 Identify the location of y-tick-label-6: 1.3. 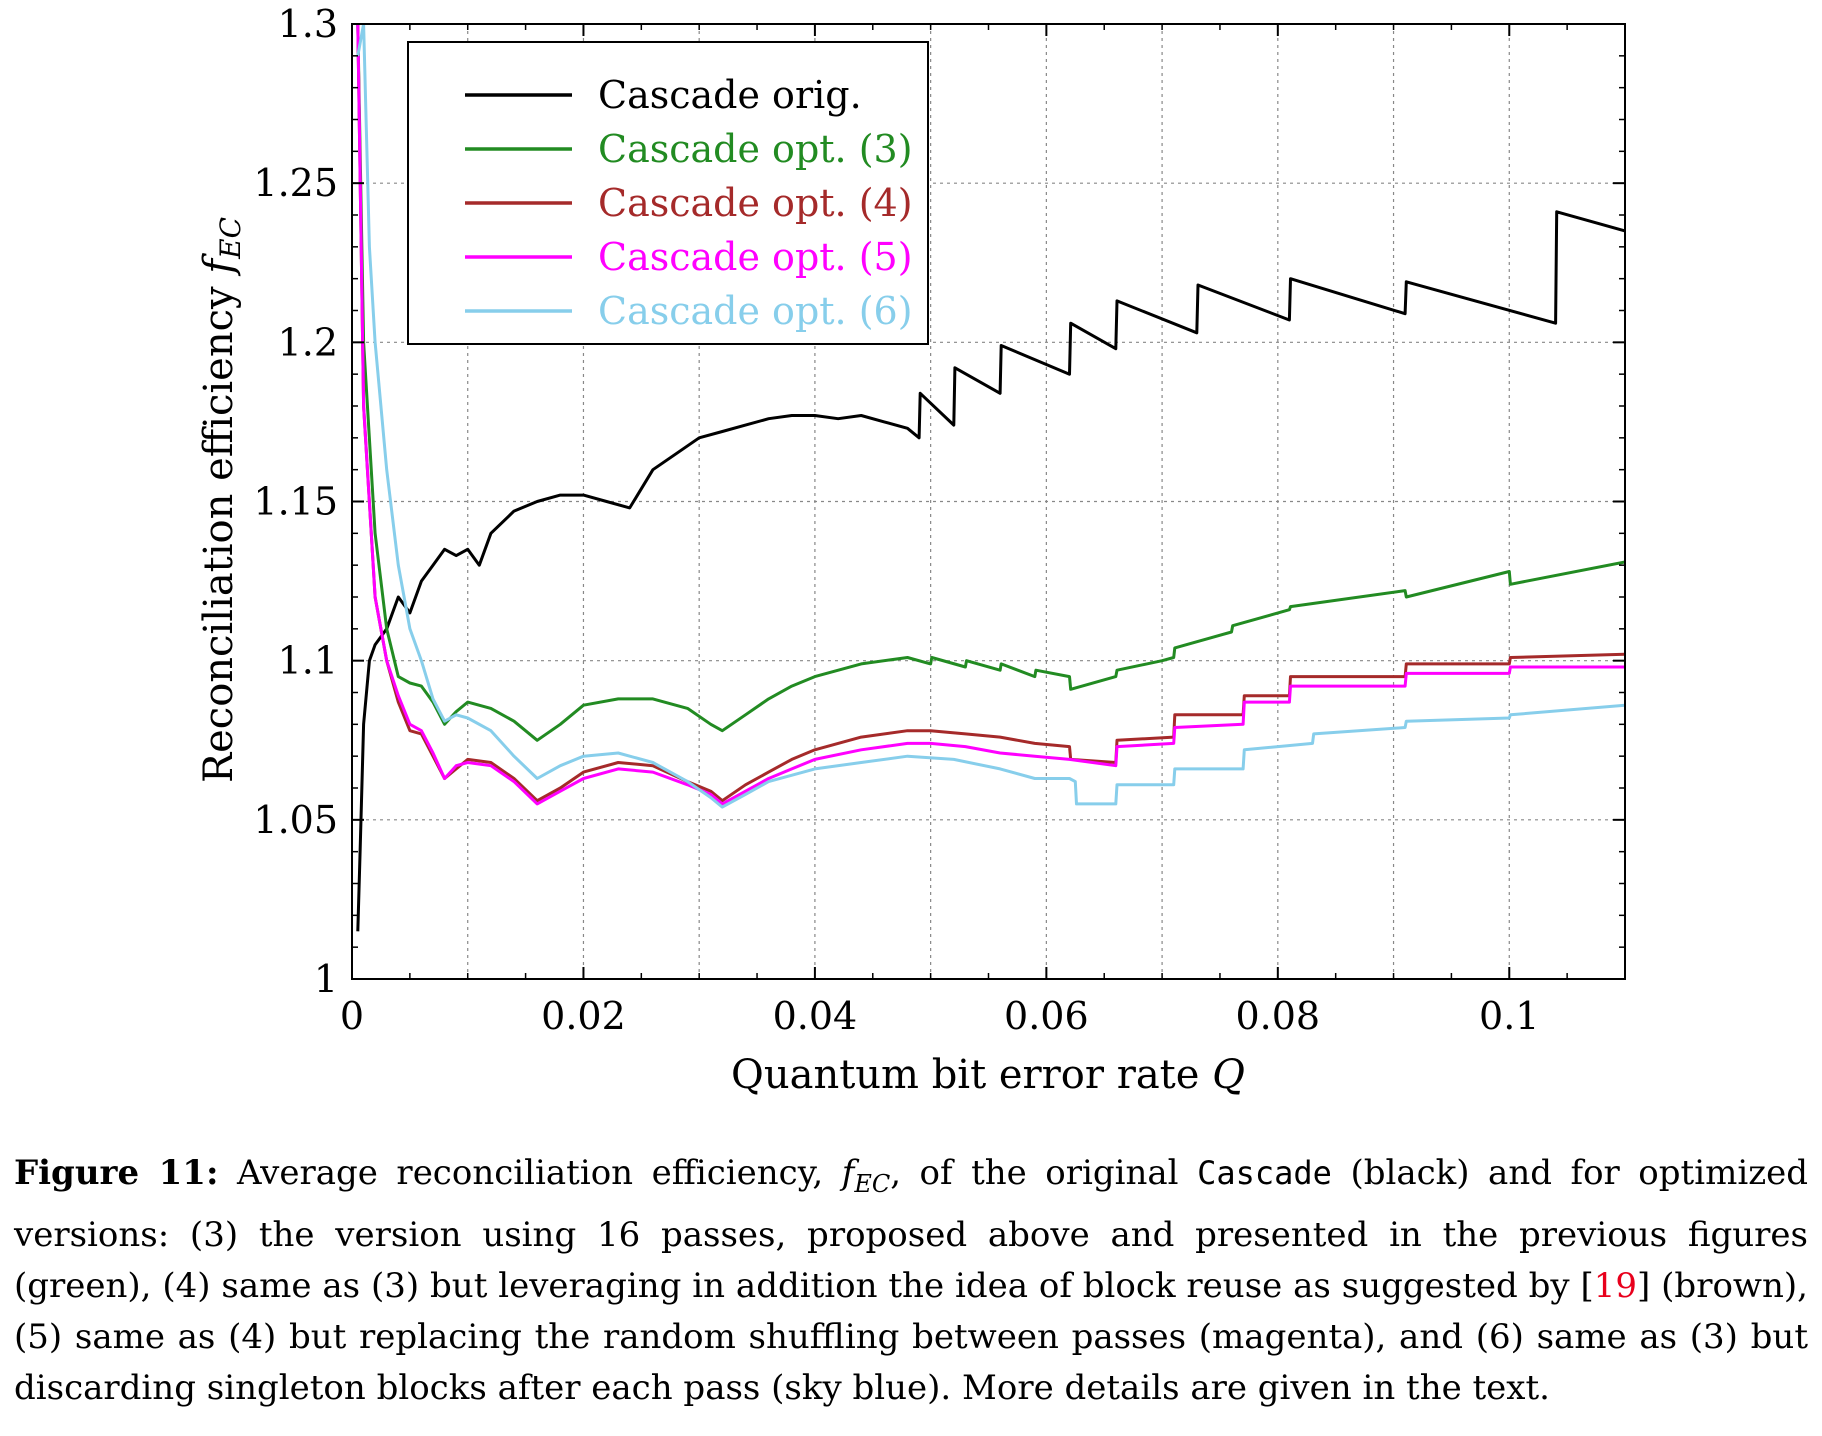
(308, 24).